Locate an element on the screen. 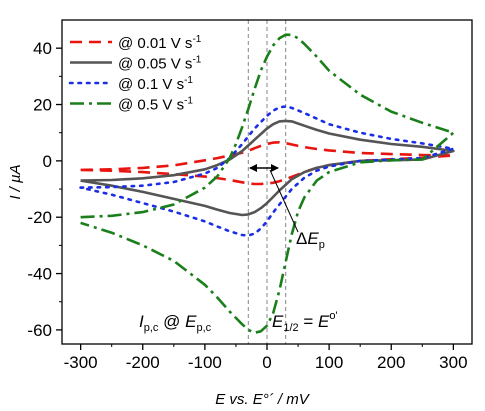 Image resolution: width=485 pixels, height=411 pixels. legend-label: @ 0.05 V s-1 is located at coordinates (160, 64).